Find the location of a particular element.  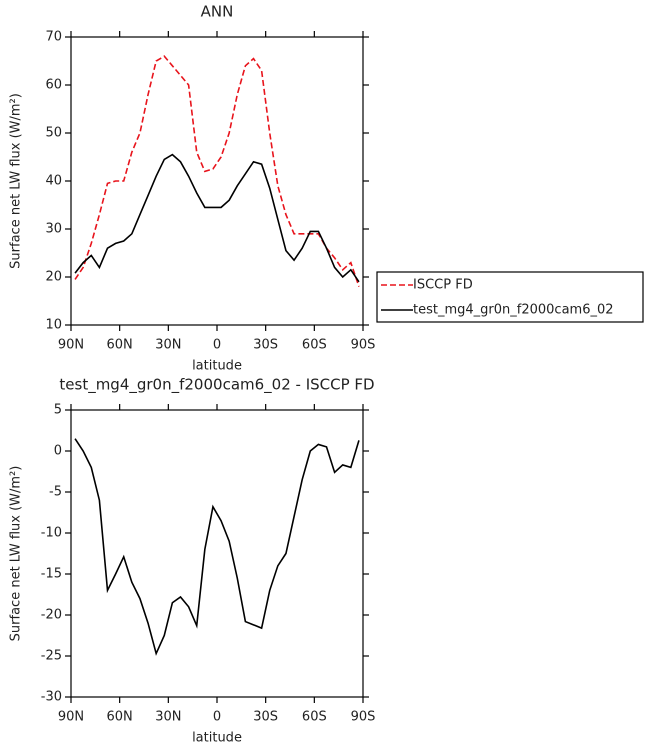

chart-title: test_mg4_gr0n_f2000cam6_02 - ISCCP FD is located at coordinates (216, 385).